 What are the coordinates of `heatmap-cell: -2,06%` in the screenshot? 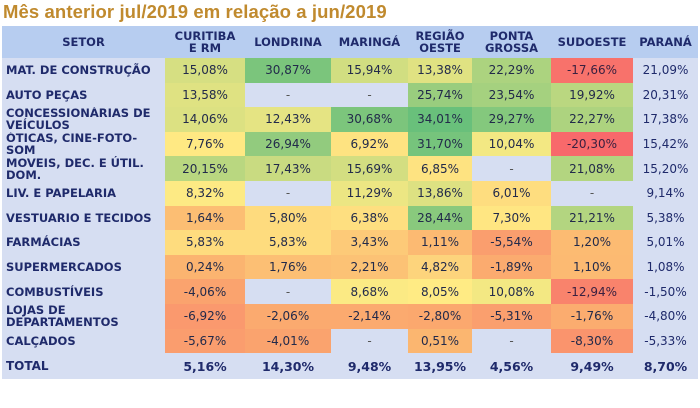 It's located at (288, 316).